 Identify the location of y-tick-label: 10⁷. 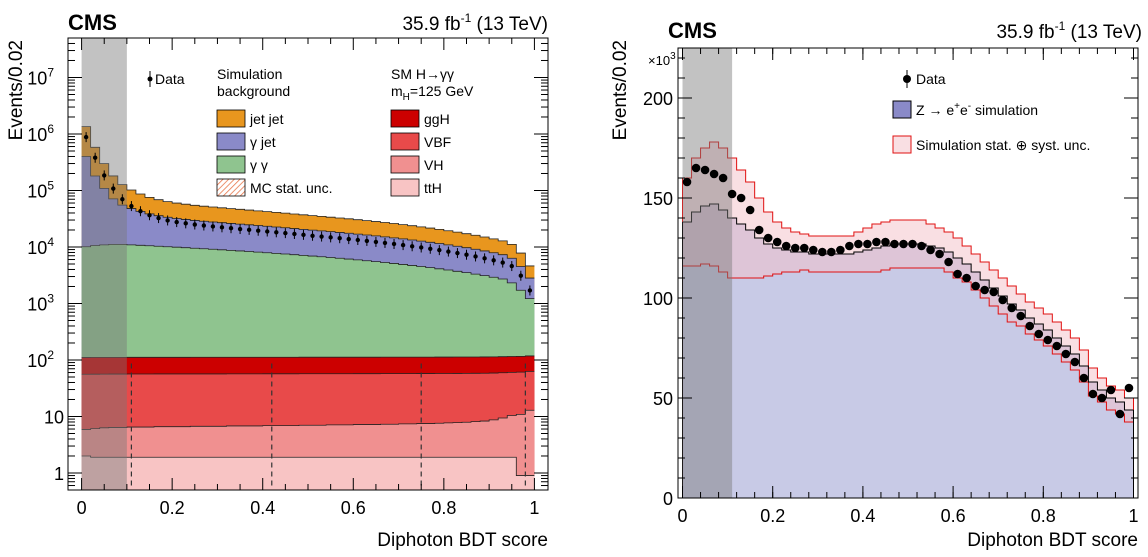
(40, 76).